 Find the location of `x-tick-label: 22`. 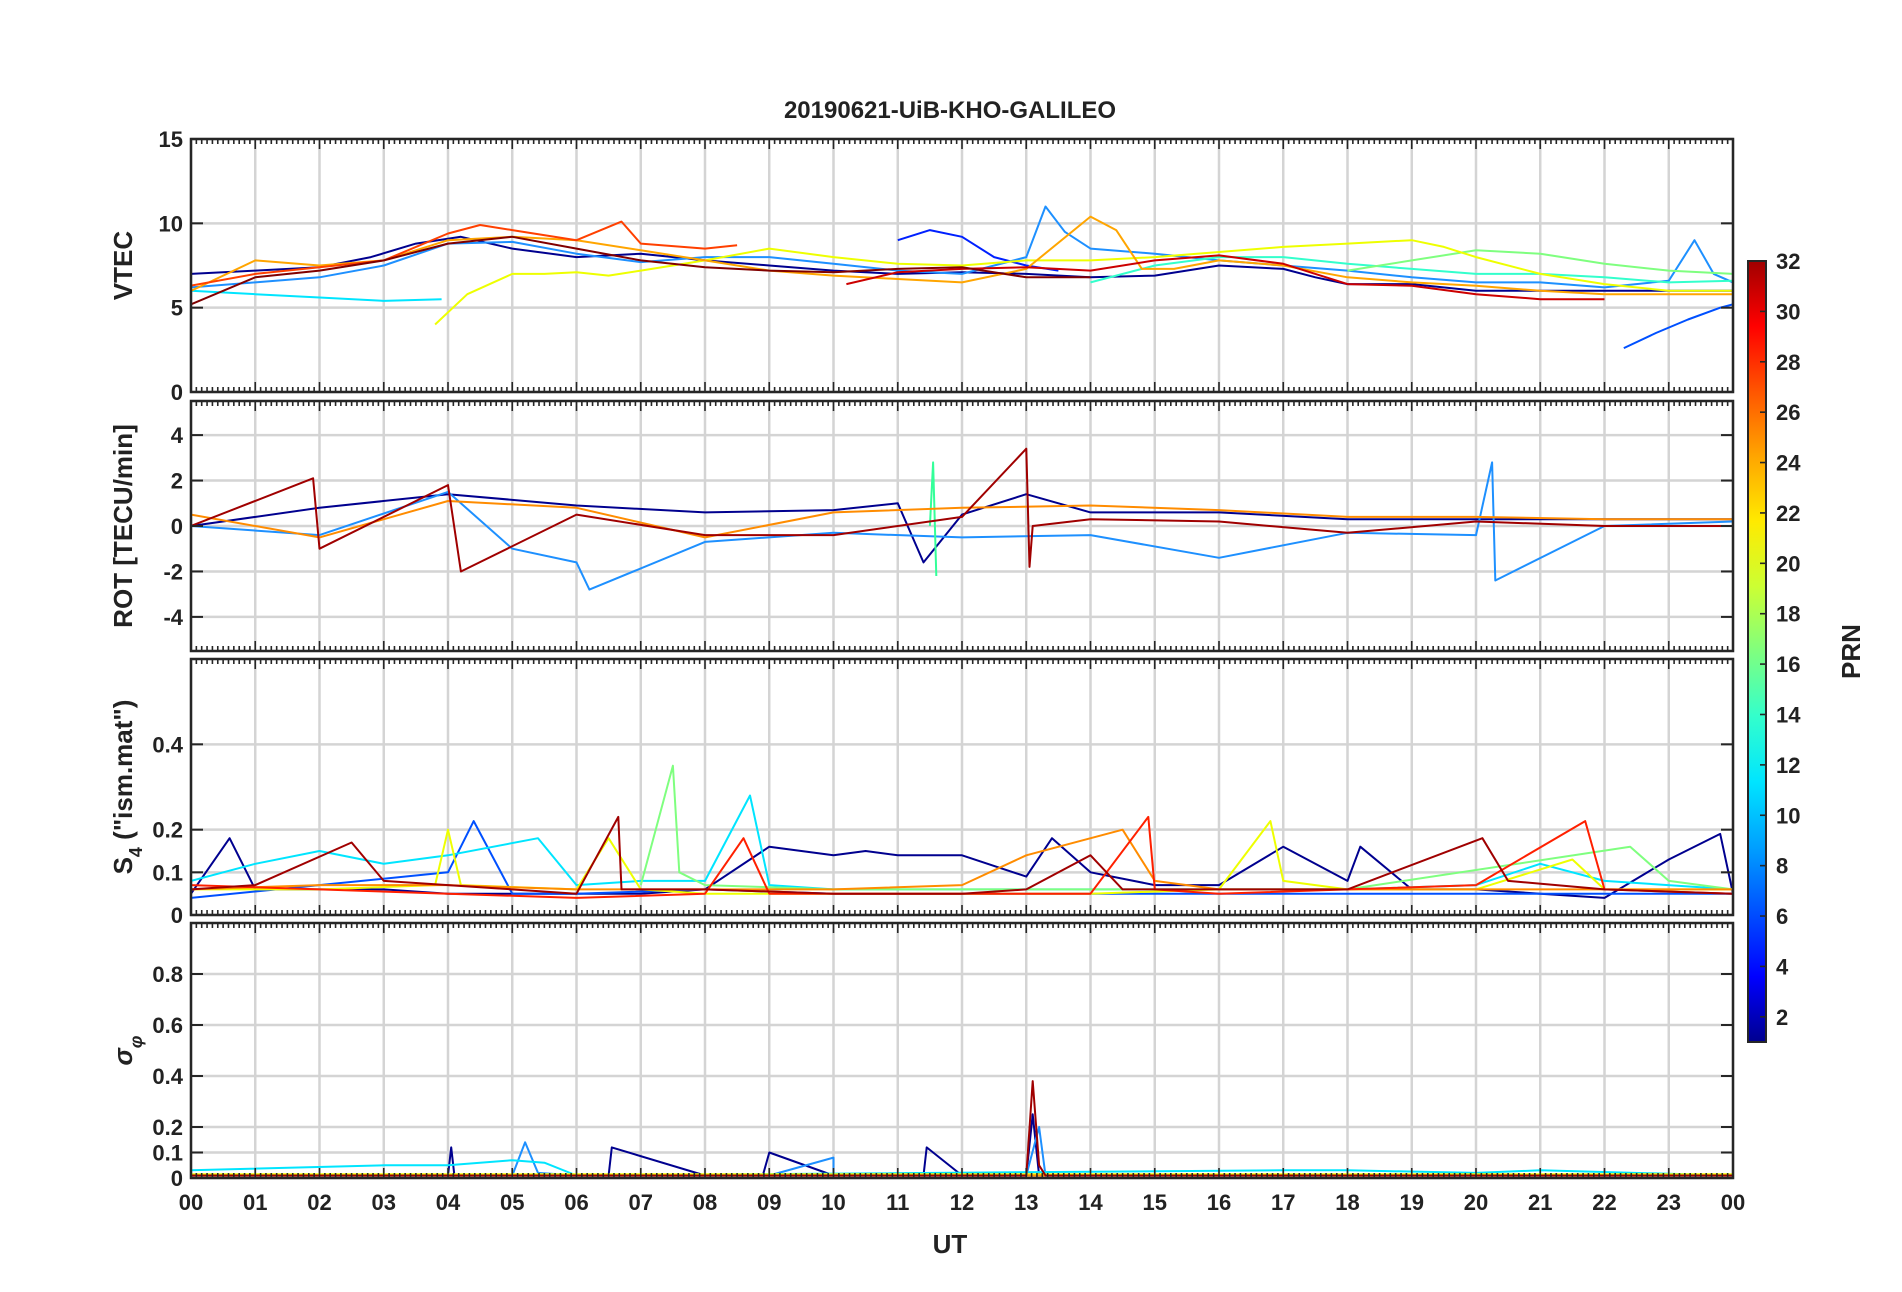

x-tick-label: 22 is located at coordinates (1604, 1202).